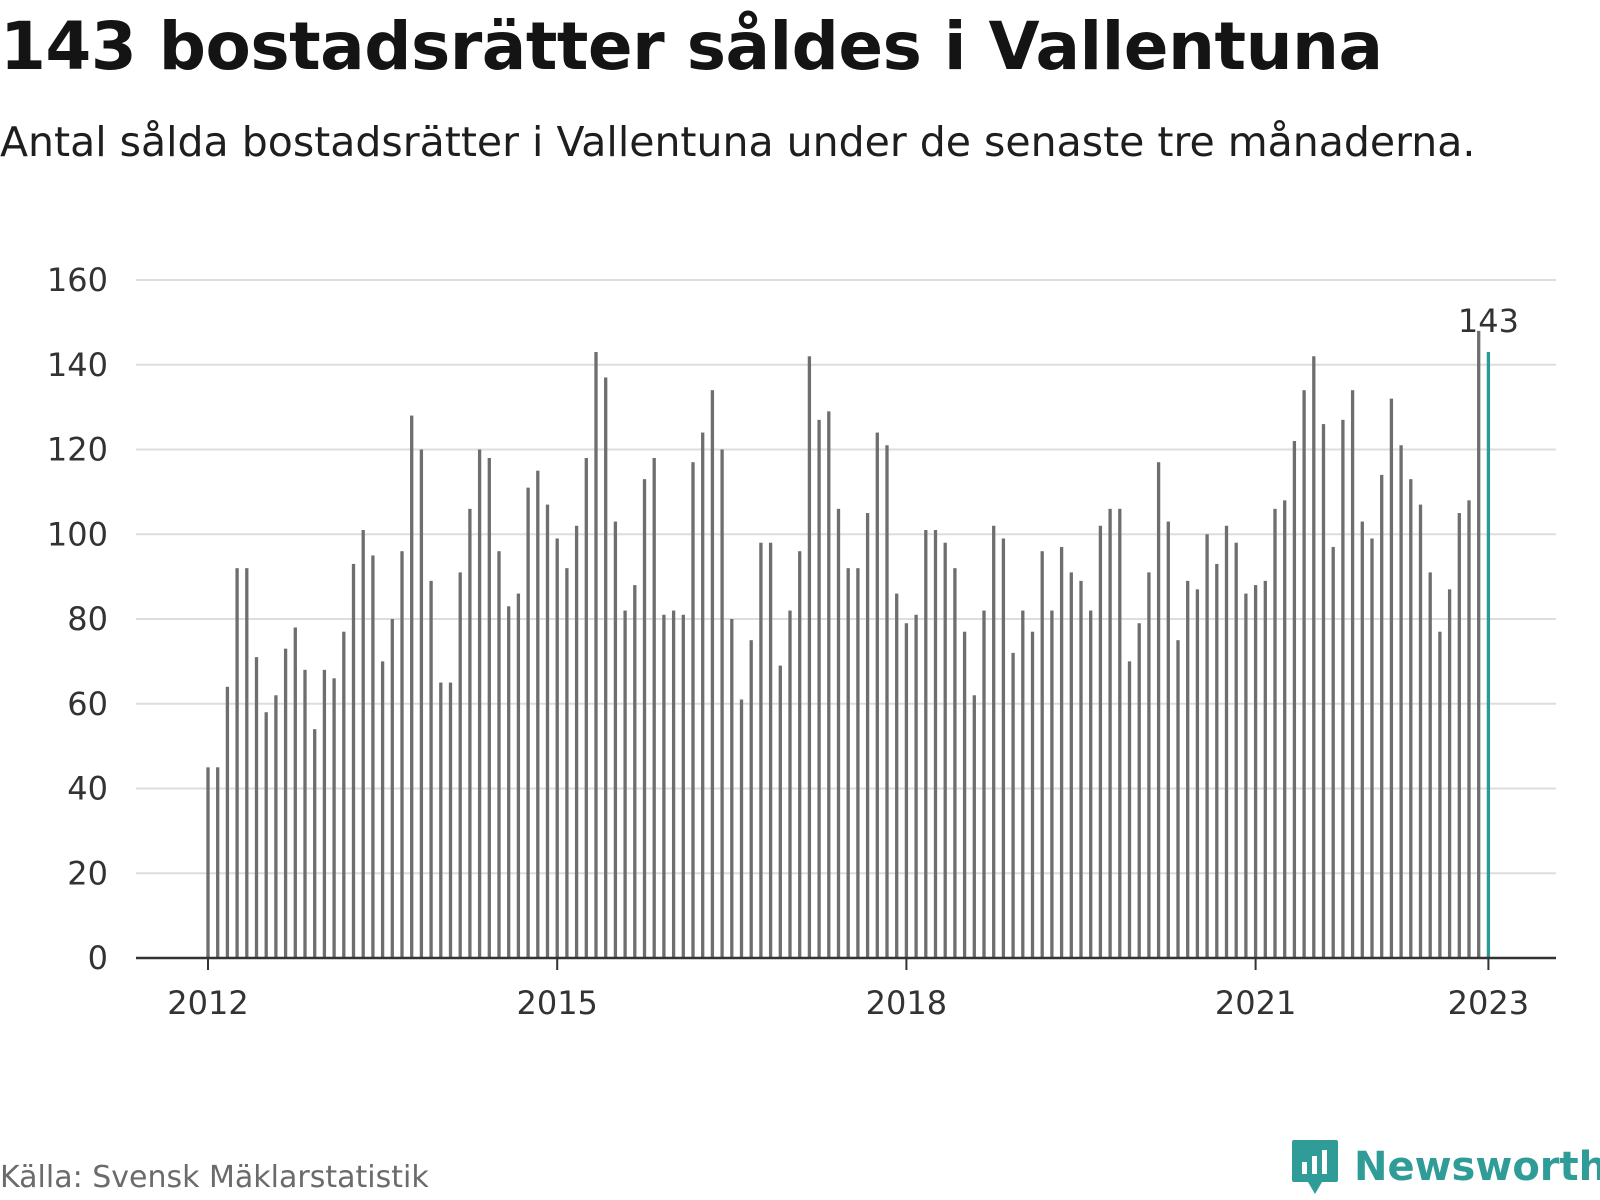 Image resolution: width=1600 pixels, height=1200 pixels. Describe the element at coordinates (87, 619) in the screenshot. I see `y-tick-label: 80` at that location.